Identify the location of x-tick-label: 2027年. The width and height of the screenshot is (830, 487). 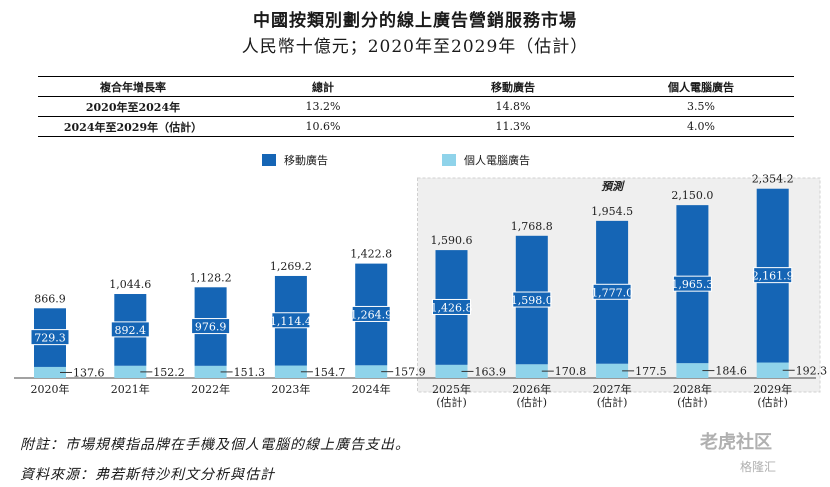
(612, 389).